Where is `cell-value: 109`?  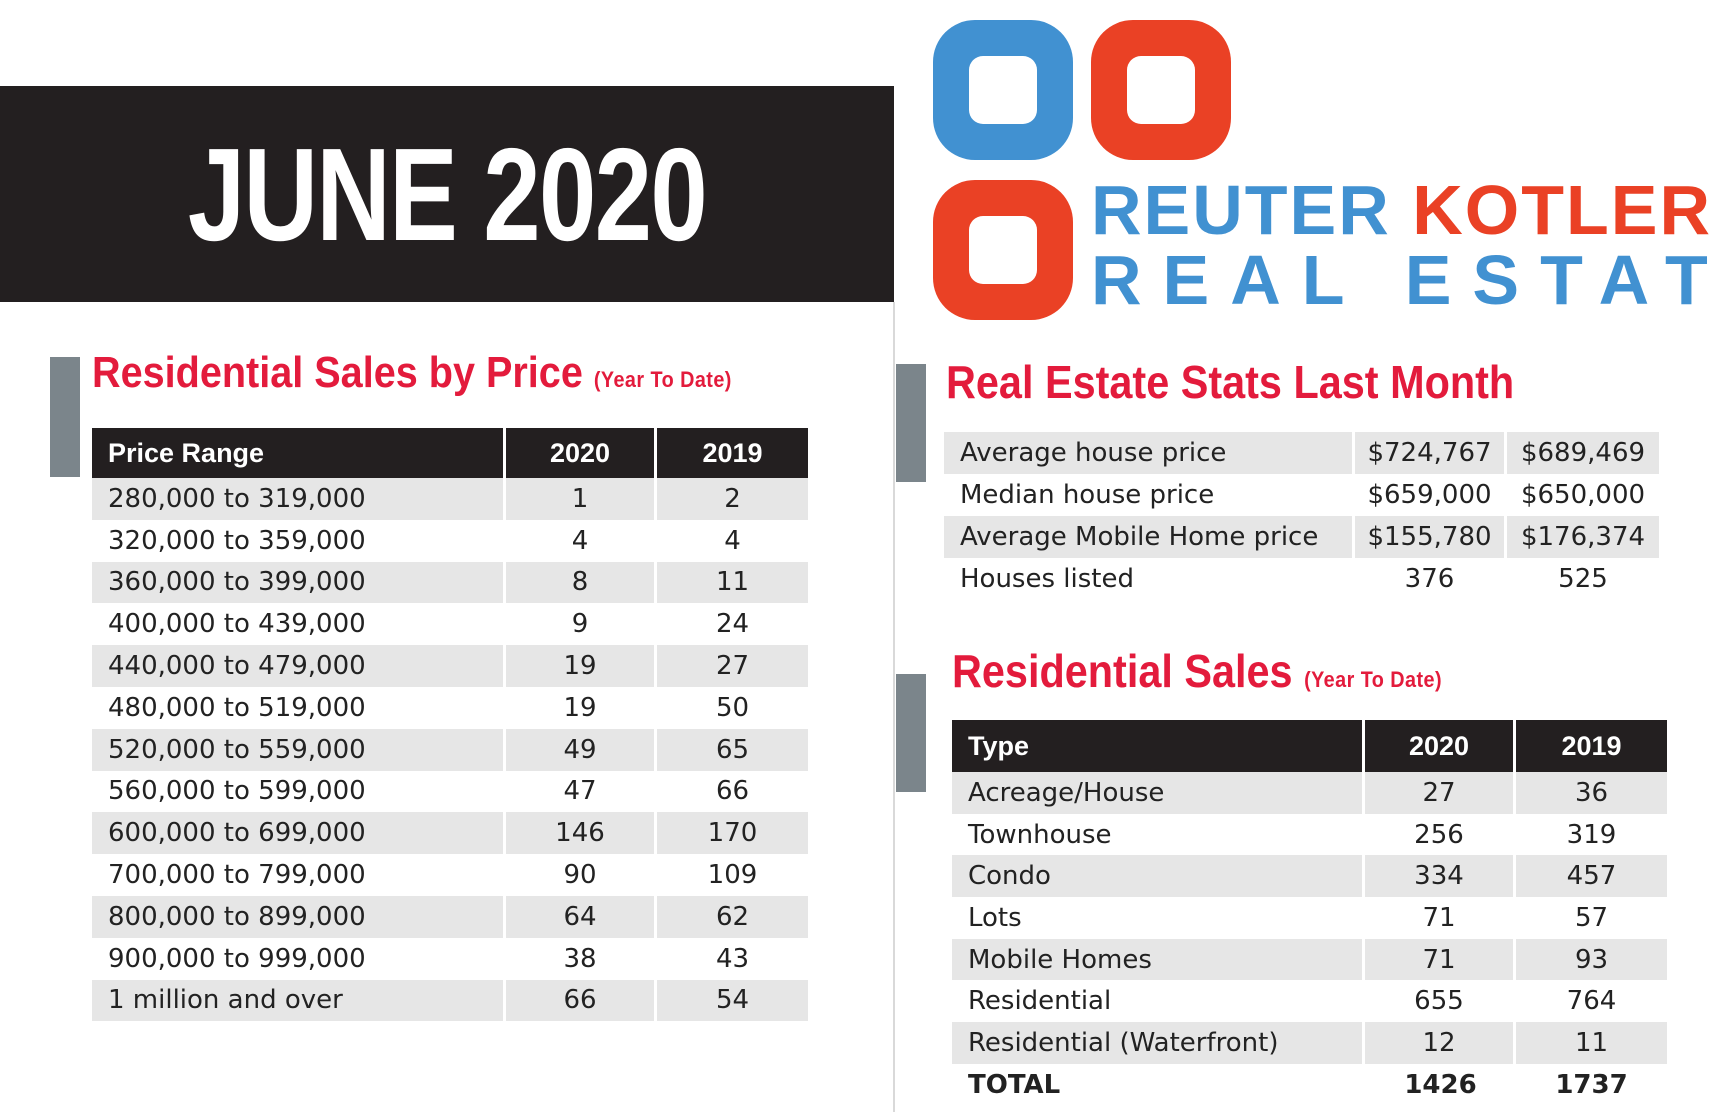
cell-value: 109 is located at coordinates (732, 875).